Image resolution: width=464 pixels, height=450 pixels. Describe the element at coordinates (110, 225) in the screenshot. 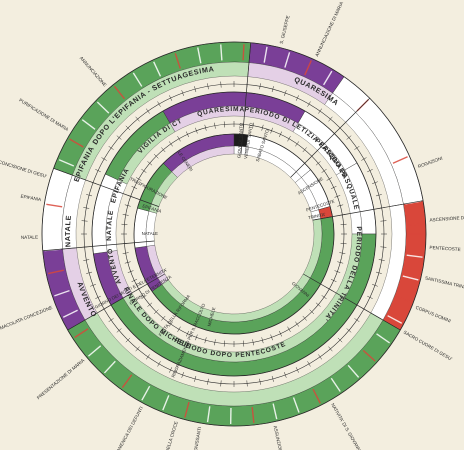

I see `middle-period-7: NATALE` at that location.